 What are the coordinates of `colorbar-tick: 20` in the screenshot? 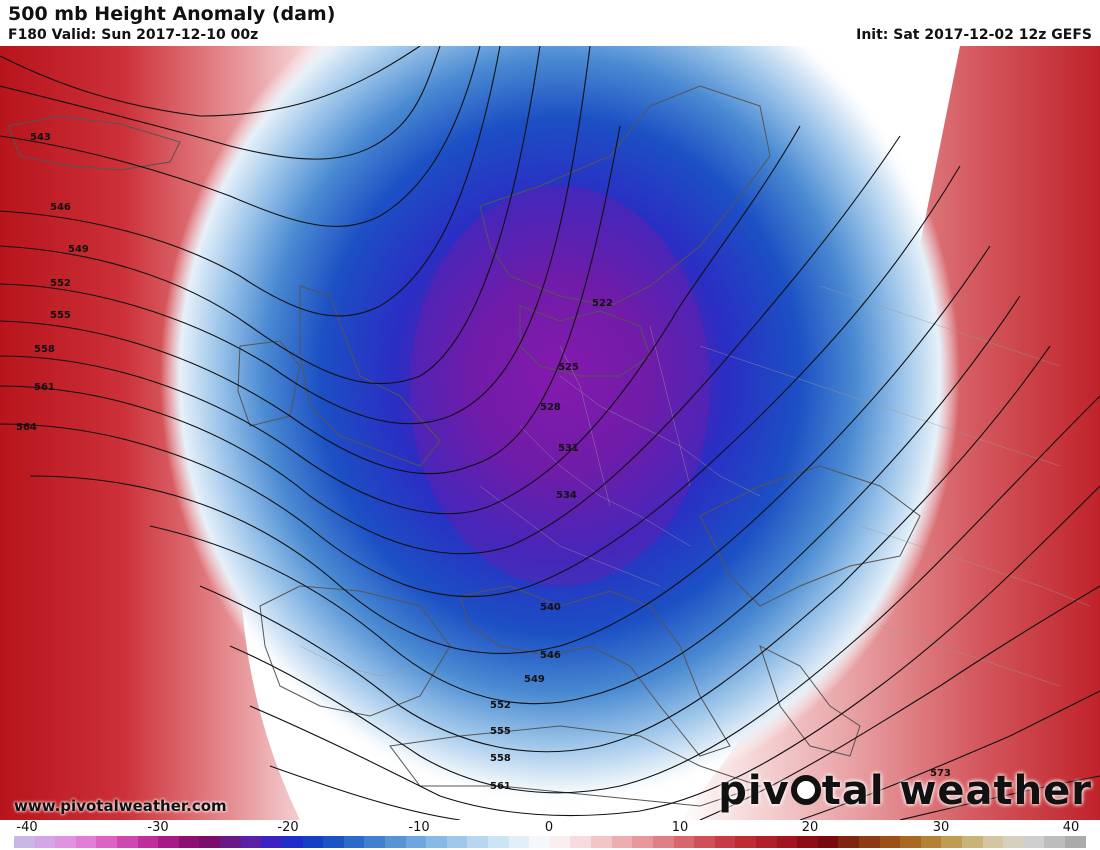 It's located at (810, 827).